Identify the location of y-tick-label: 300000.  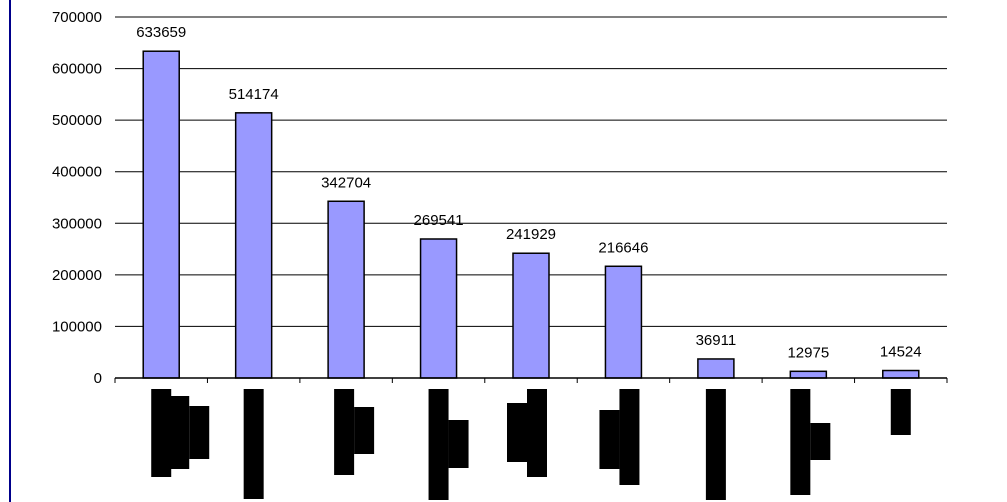
(77, 223).